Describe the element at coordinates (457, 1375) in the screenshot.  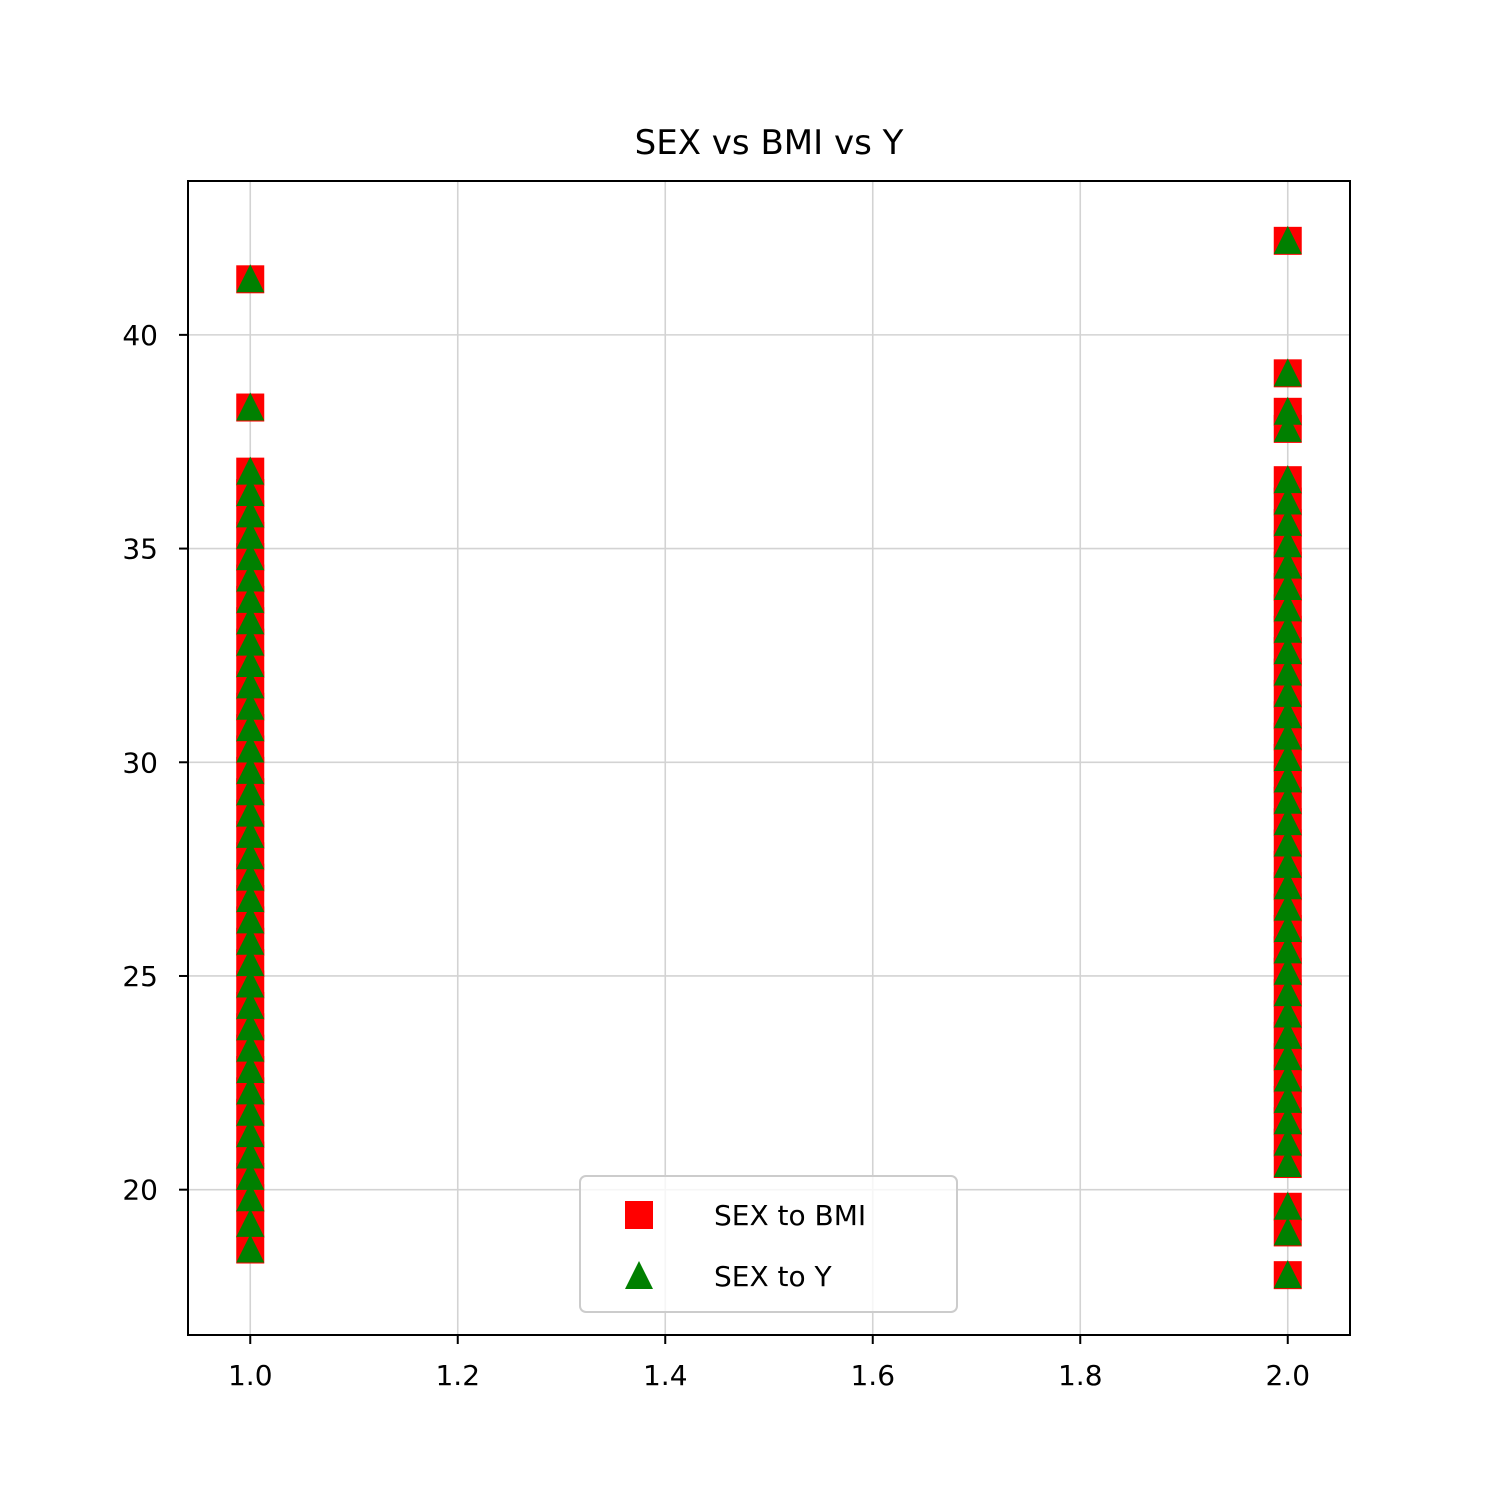
I see `x-tick-label: 1.2` at that location.